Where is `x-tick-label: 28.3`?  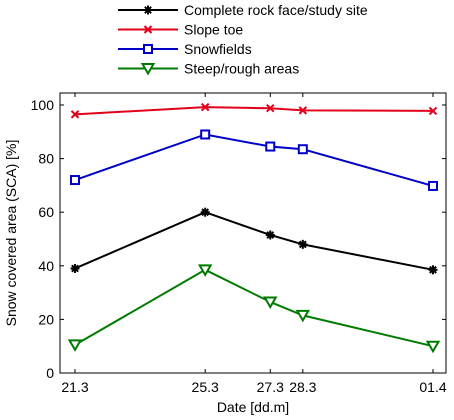 x-tick-label: 28.3 is located at coordinates (302, 387).